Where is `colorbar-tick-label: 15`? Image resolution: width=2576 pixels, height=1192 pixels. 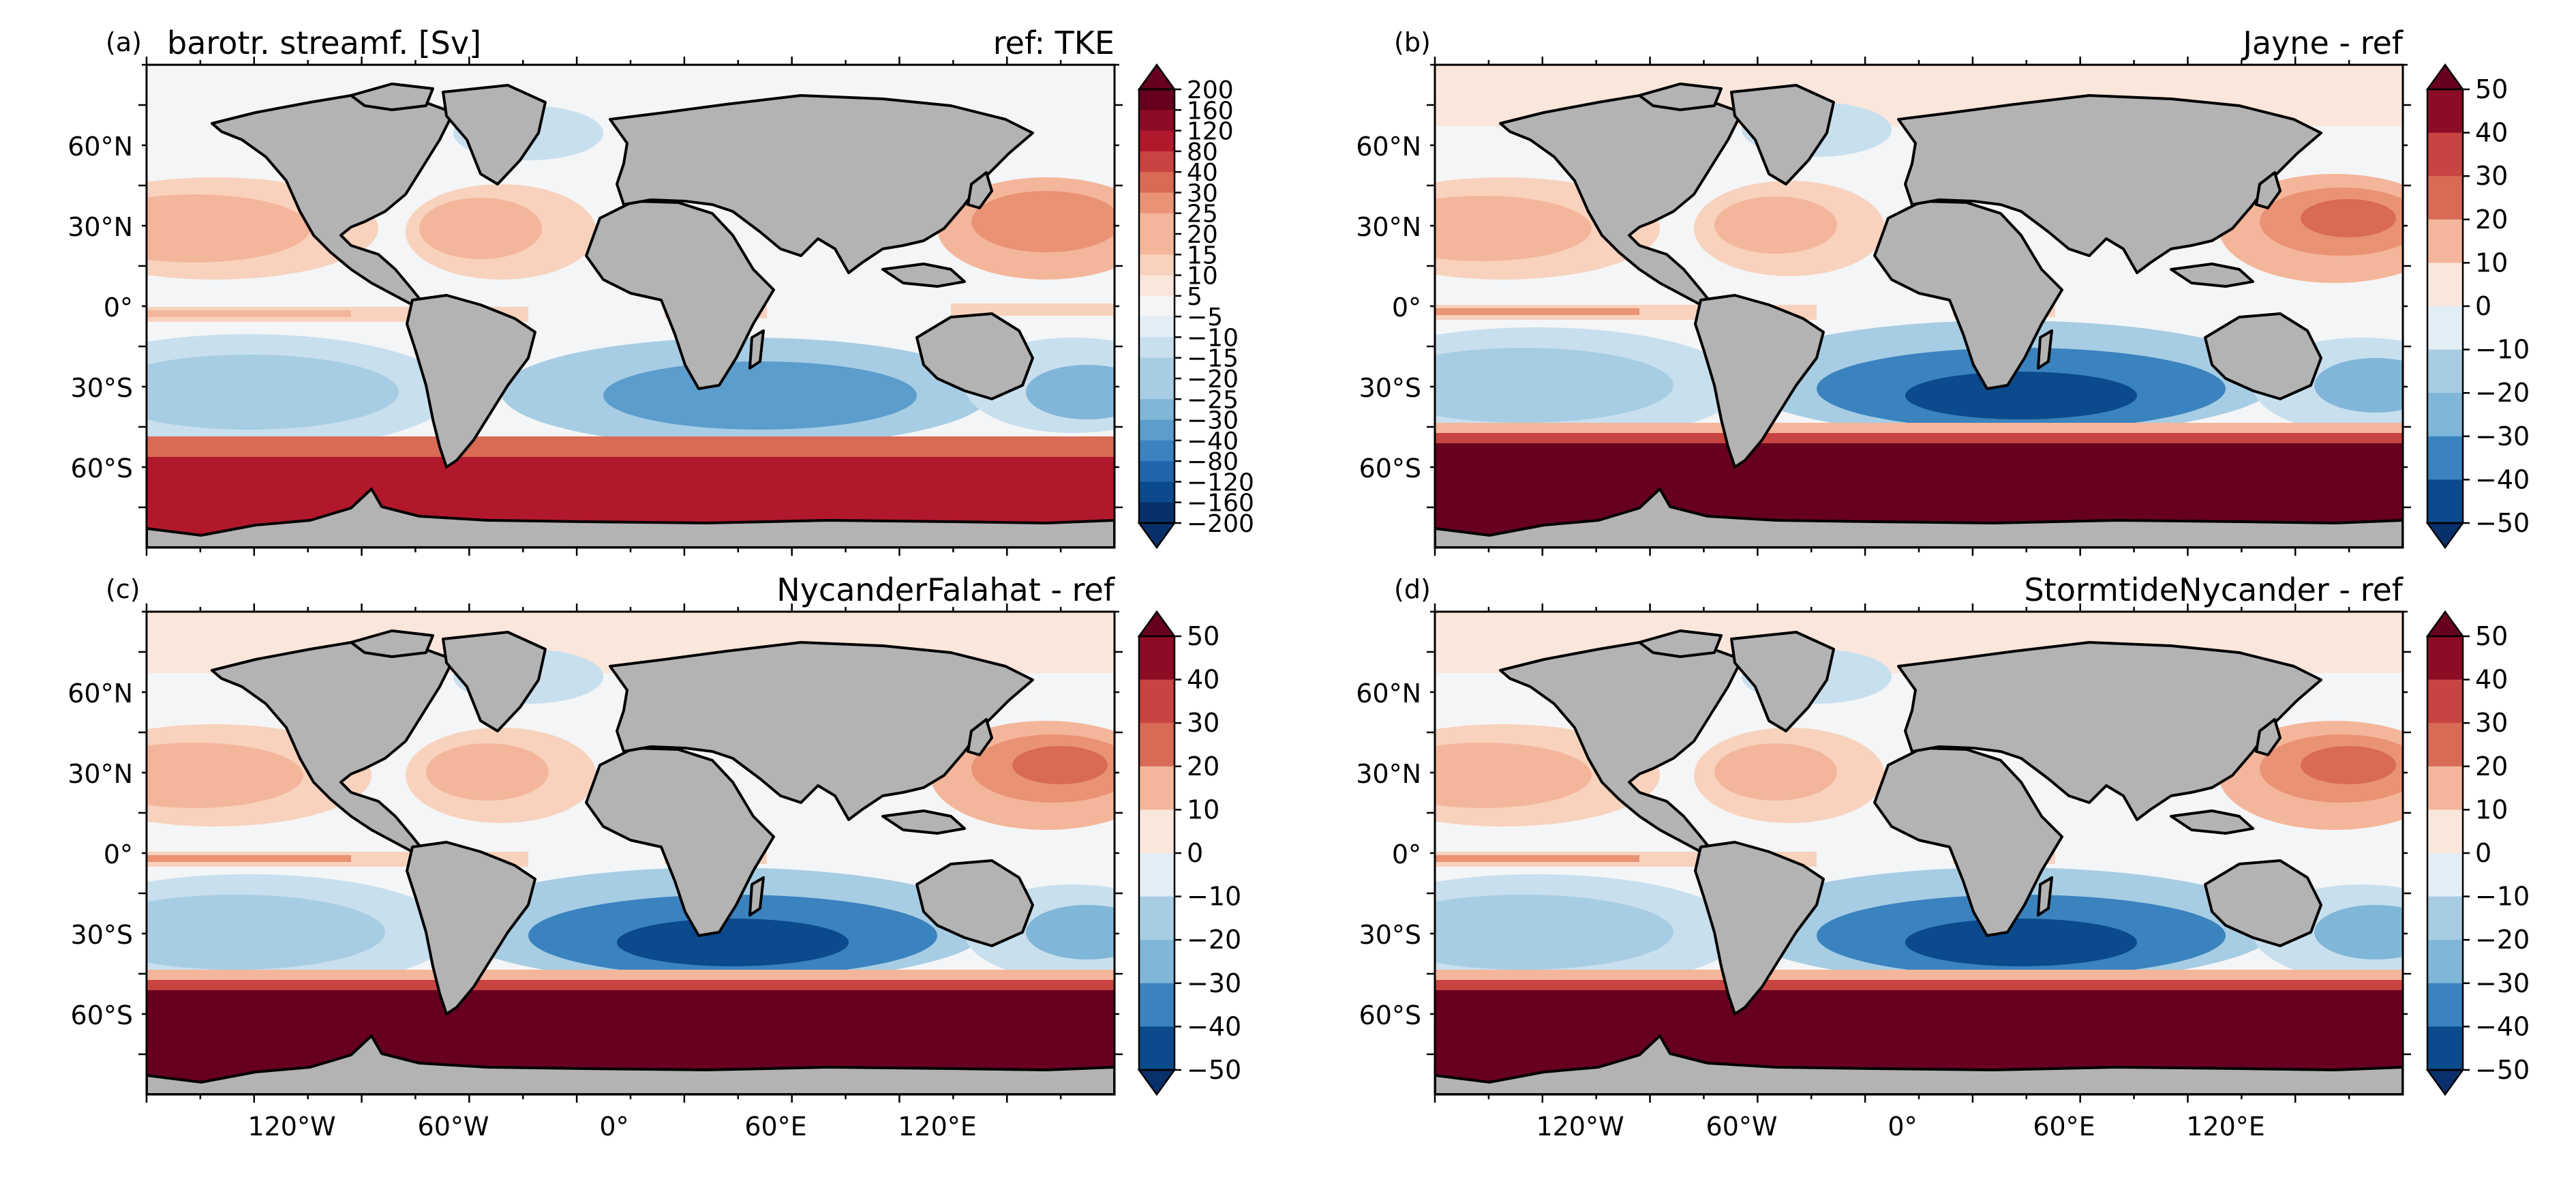 colorbar-tick-label: 15 is located at coordinates (1202, 255).